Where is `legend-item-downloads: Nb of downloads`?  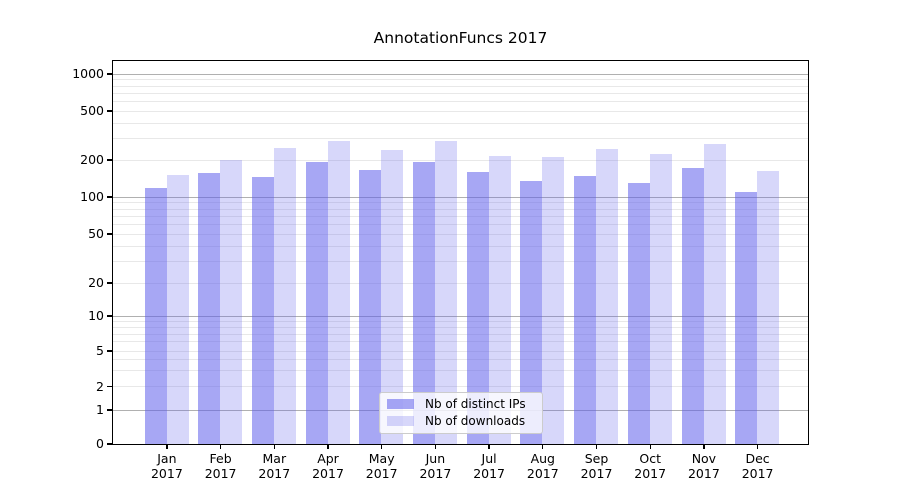
legend-item-downloads: Nb of downloads is located at coordinates (460, 421).